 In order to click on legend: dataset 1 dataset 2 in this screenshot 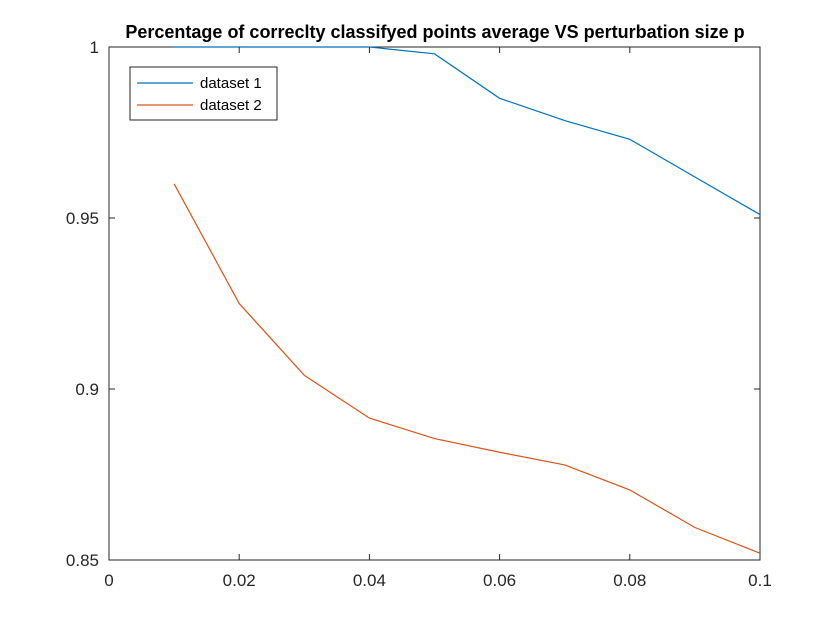, I will do `click(203, 93)`.